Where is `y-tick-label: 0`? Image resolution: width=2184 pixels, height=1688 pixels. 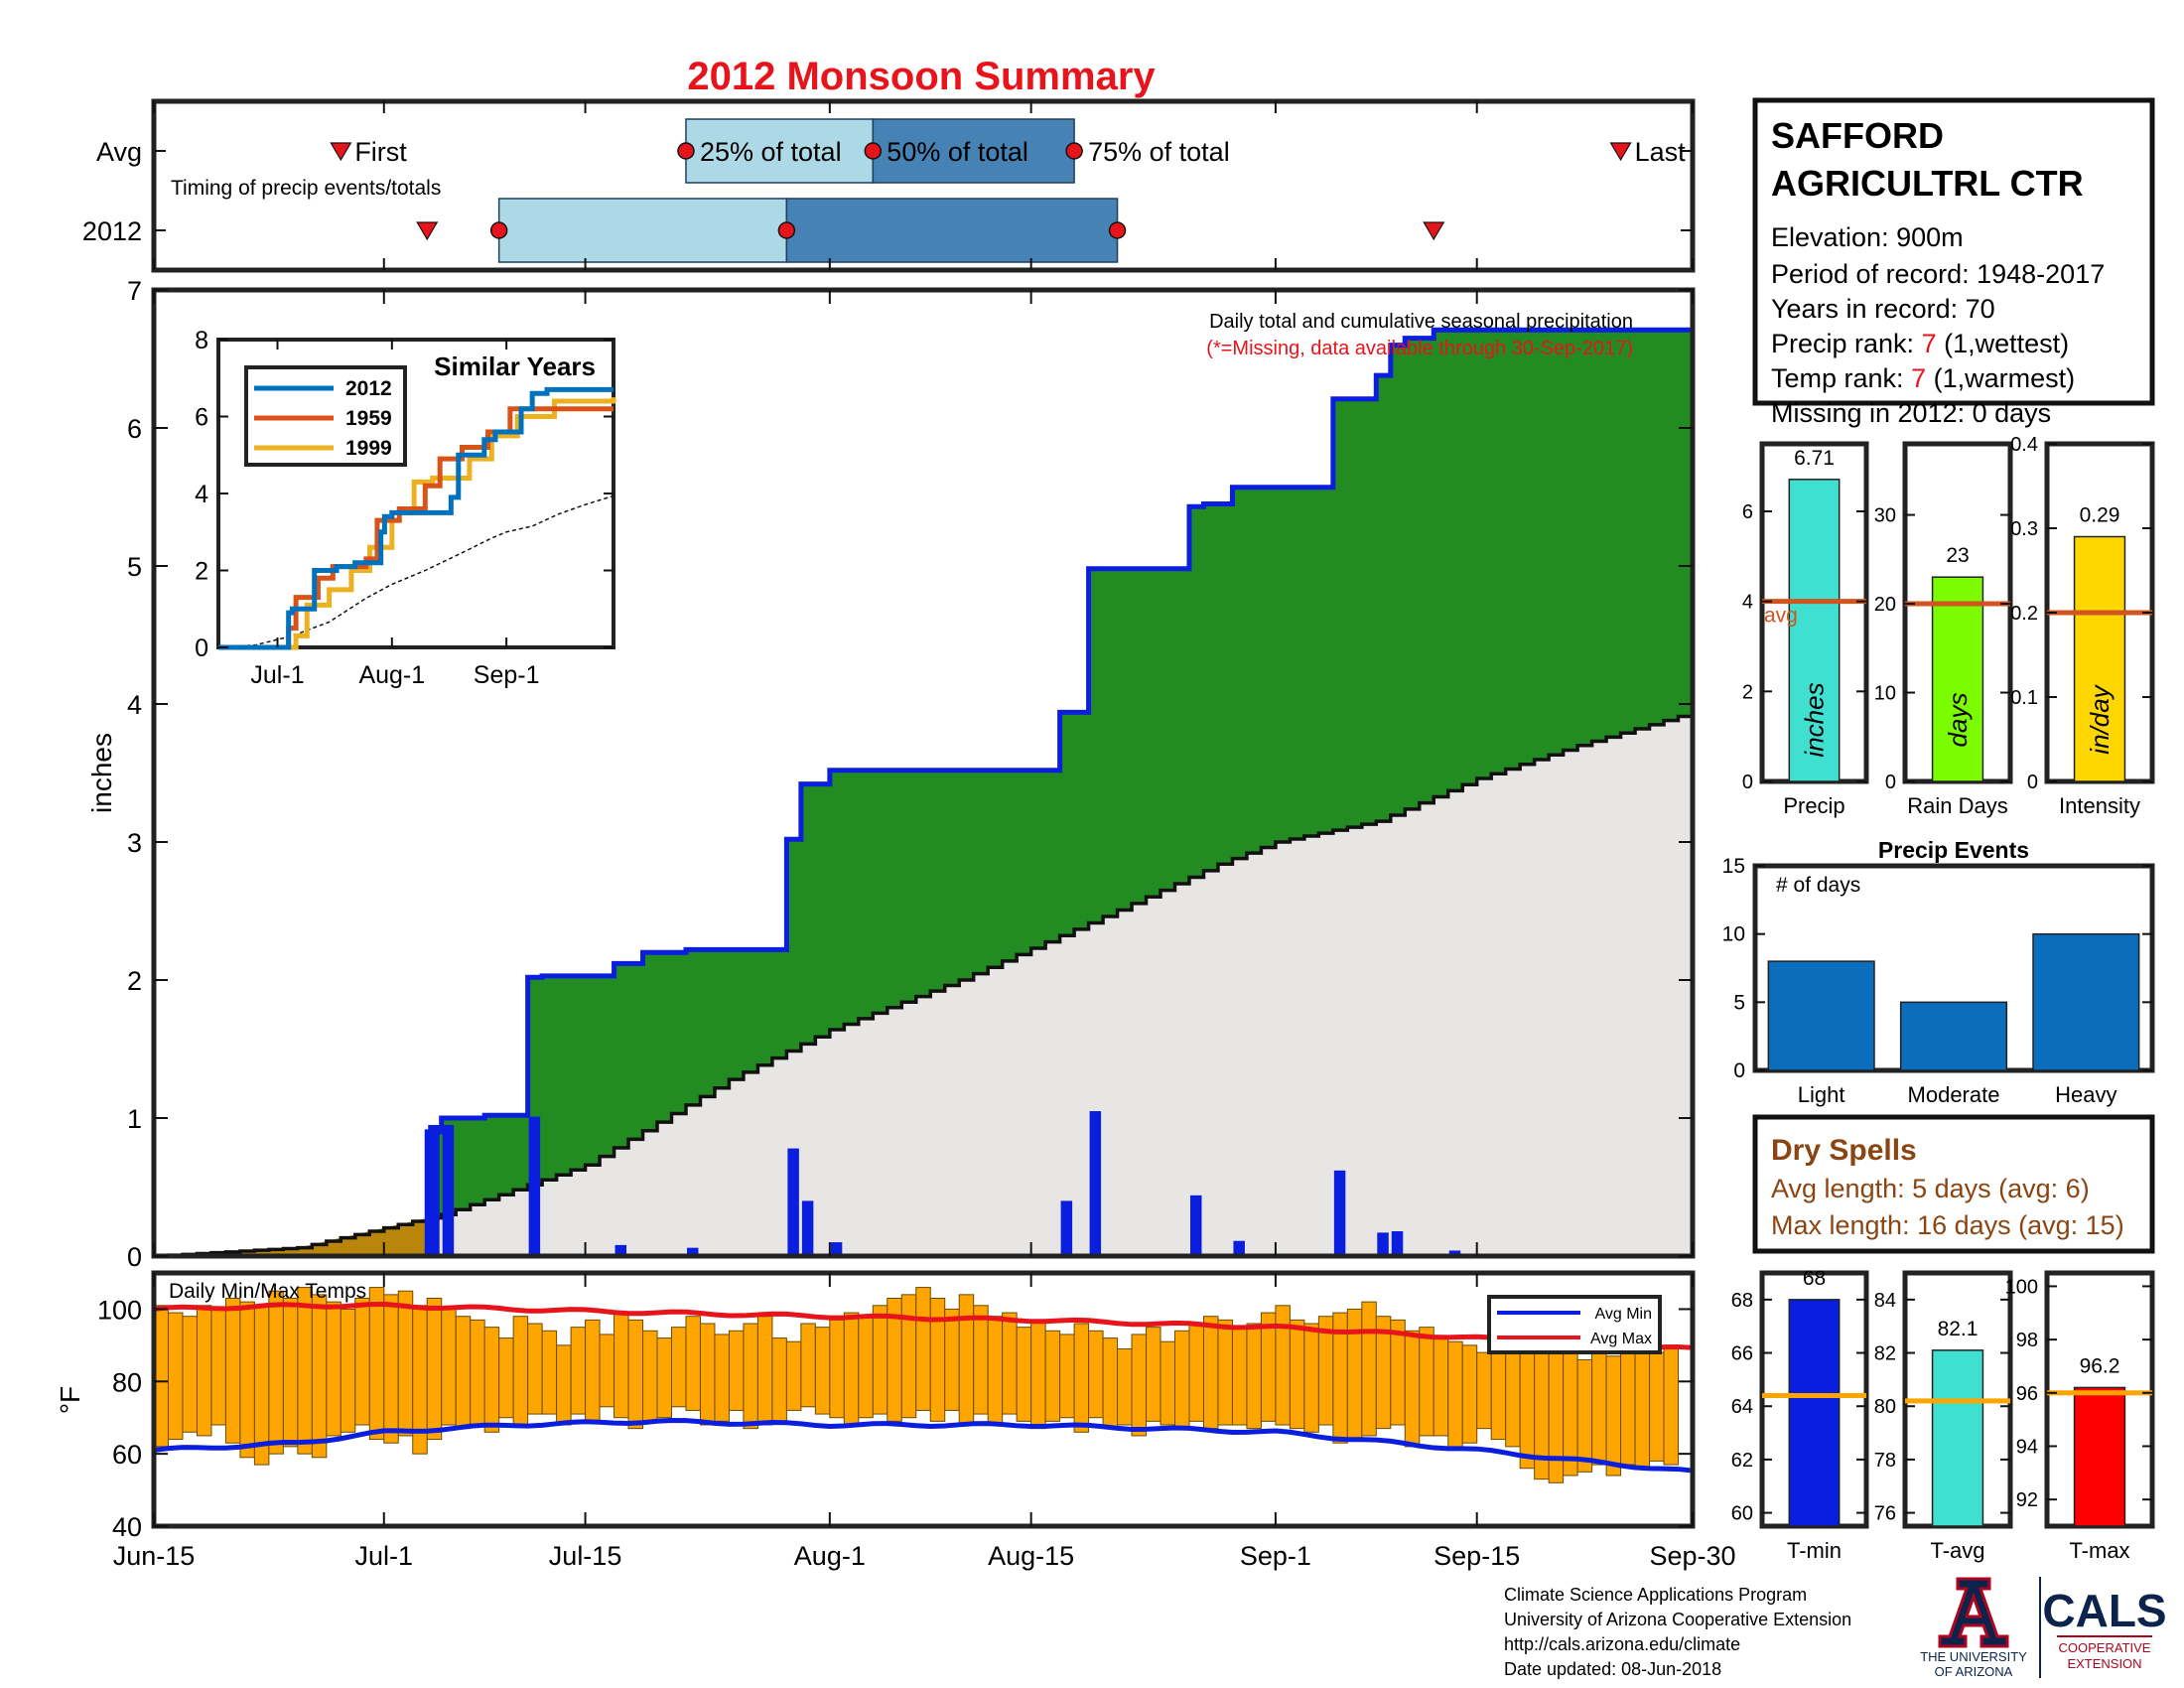 y-tick-label: 0 is located at coordinates (134, 1257).